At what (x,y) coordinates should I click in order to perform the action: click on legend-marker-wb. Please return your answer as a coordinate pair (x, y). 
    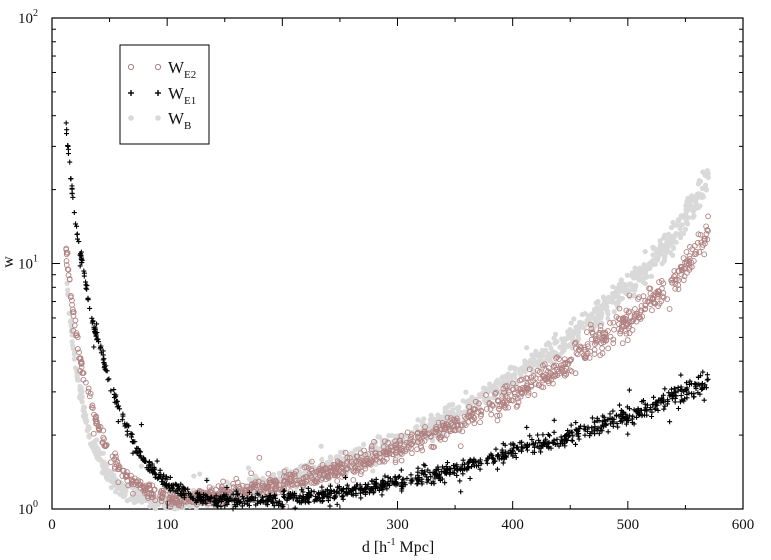
    Looking at the image, I should click on (144, 118).